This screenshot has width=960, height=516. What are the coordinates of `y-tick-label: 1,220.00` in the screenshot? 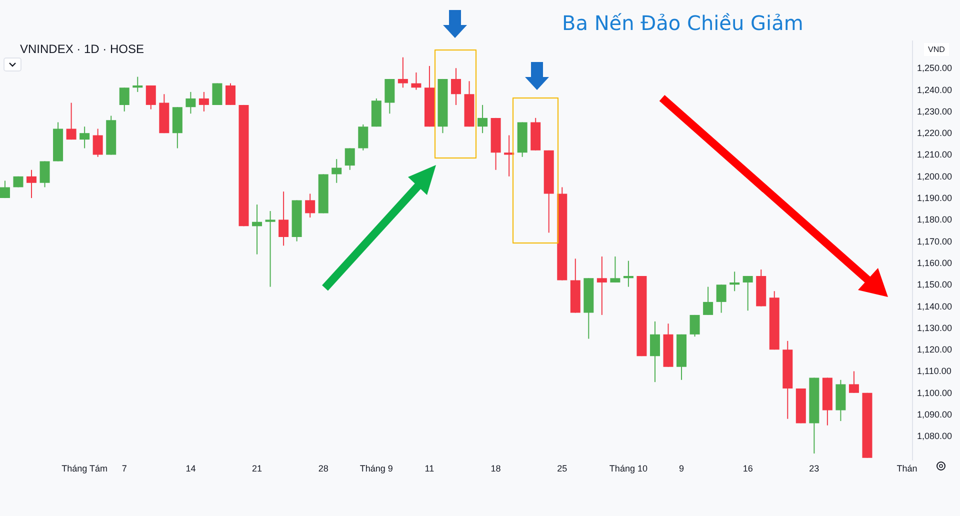 It's located at (934, 133).